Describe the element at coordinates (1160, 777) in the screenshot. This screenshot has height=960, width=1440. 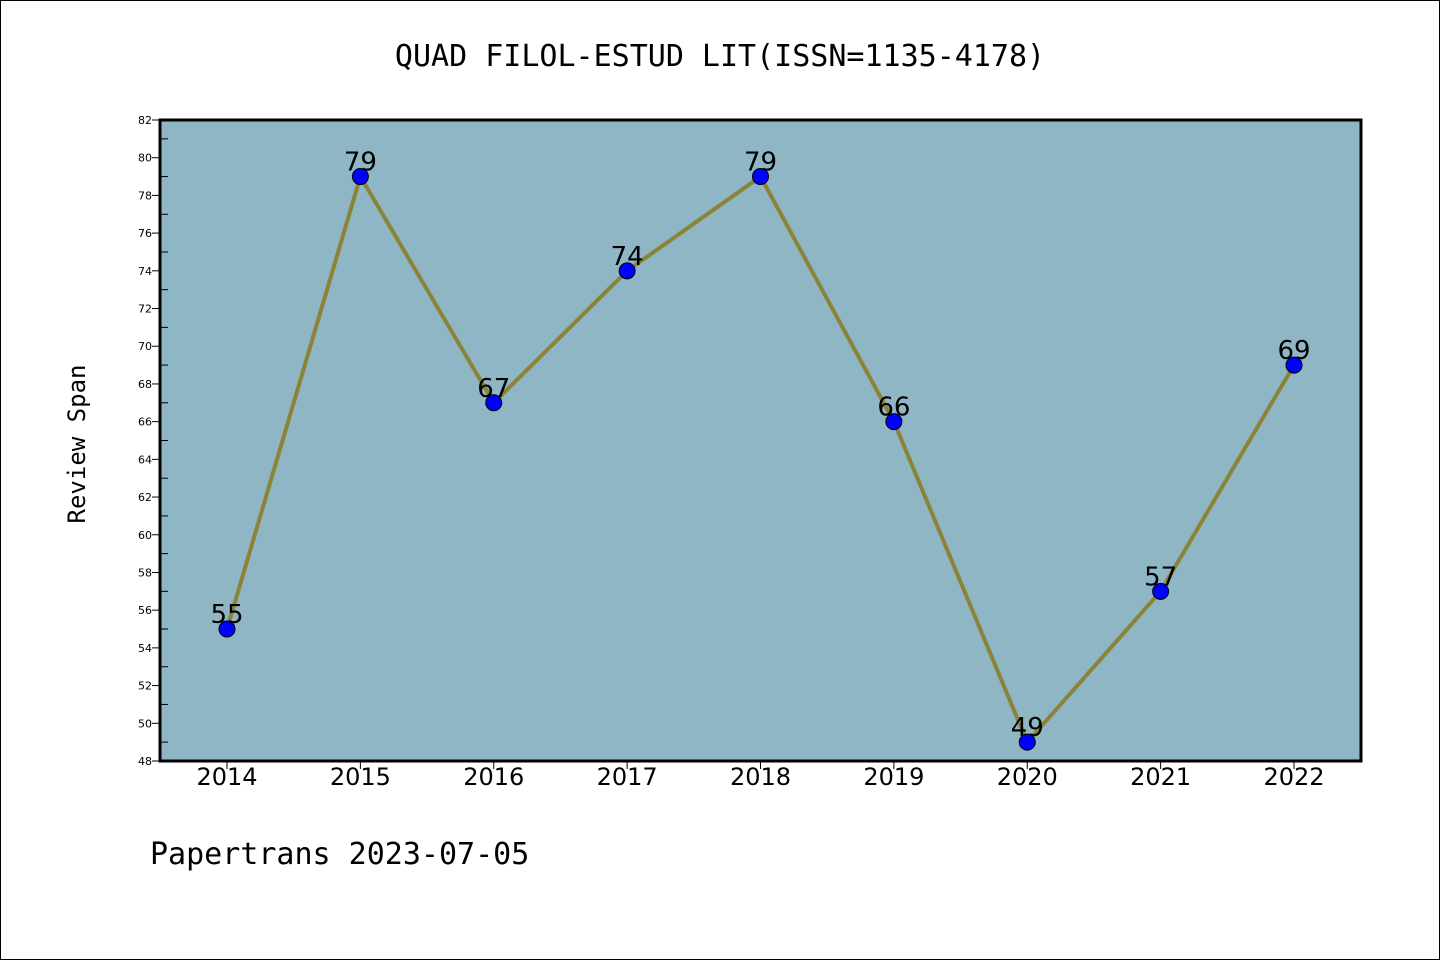
I see `x-tick-label: 2021` at that location.